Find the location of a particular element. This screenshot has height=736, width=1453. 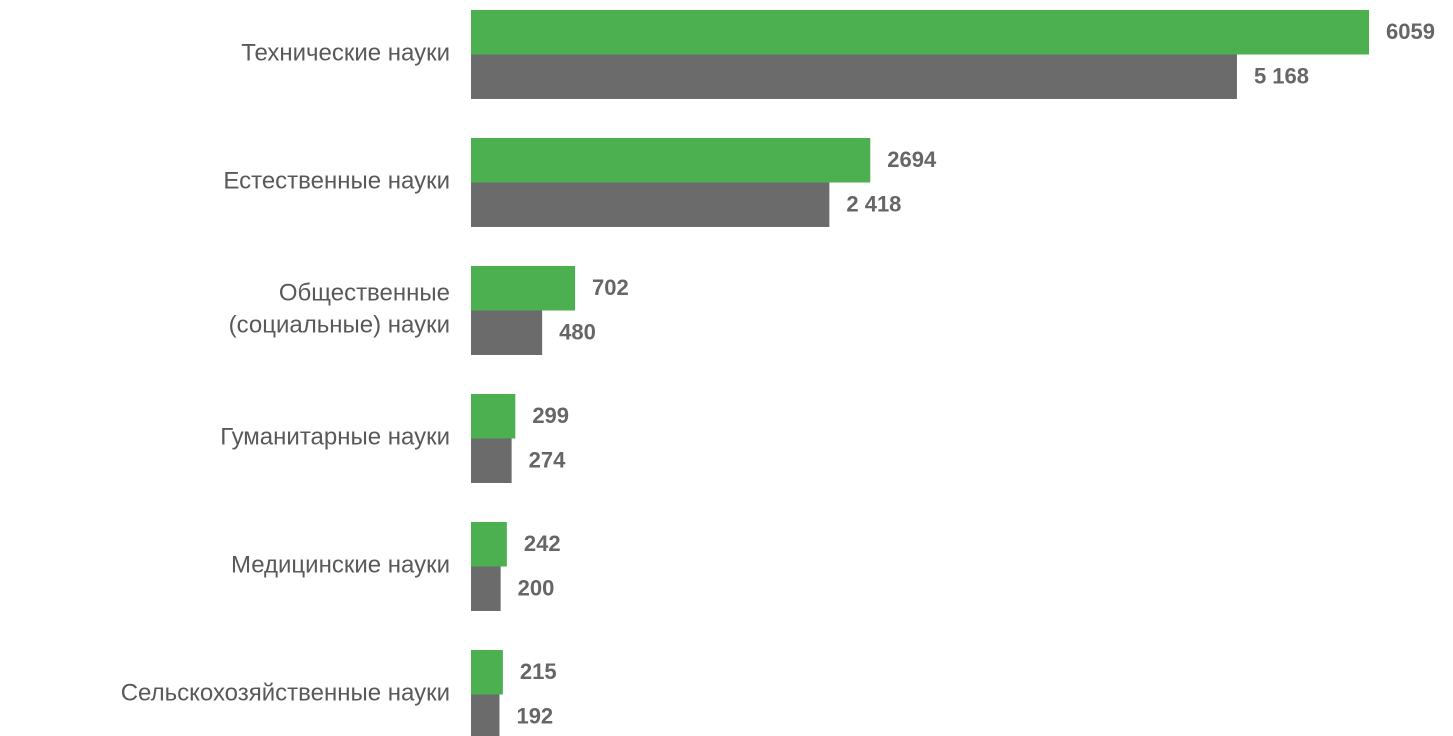

value-label: 480 is located at coordinates (577, 332).